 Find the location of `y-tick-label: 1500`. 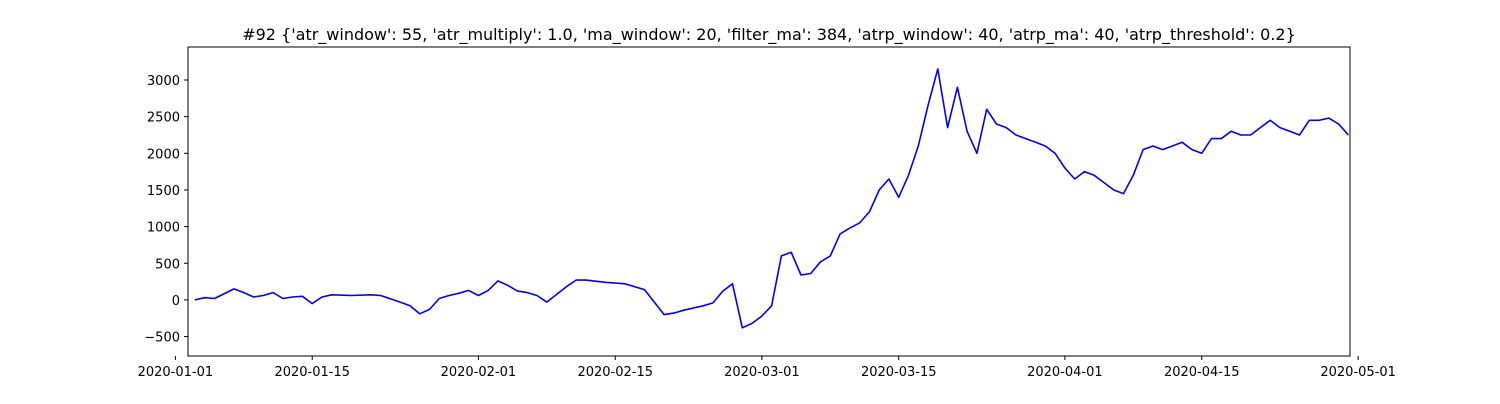

y-tick-label: 1500 is located at coordinates (163, 191).